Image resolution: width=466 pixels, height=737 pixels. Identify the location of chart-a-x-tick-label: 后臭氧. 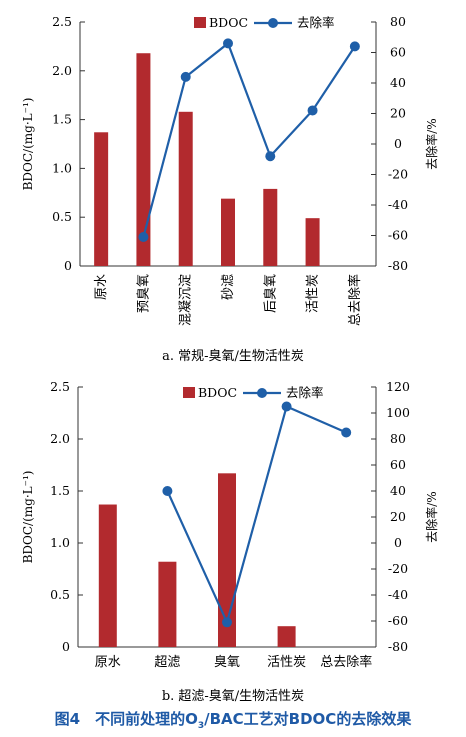
(270, 293).